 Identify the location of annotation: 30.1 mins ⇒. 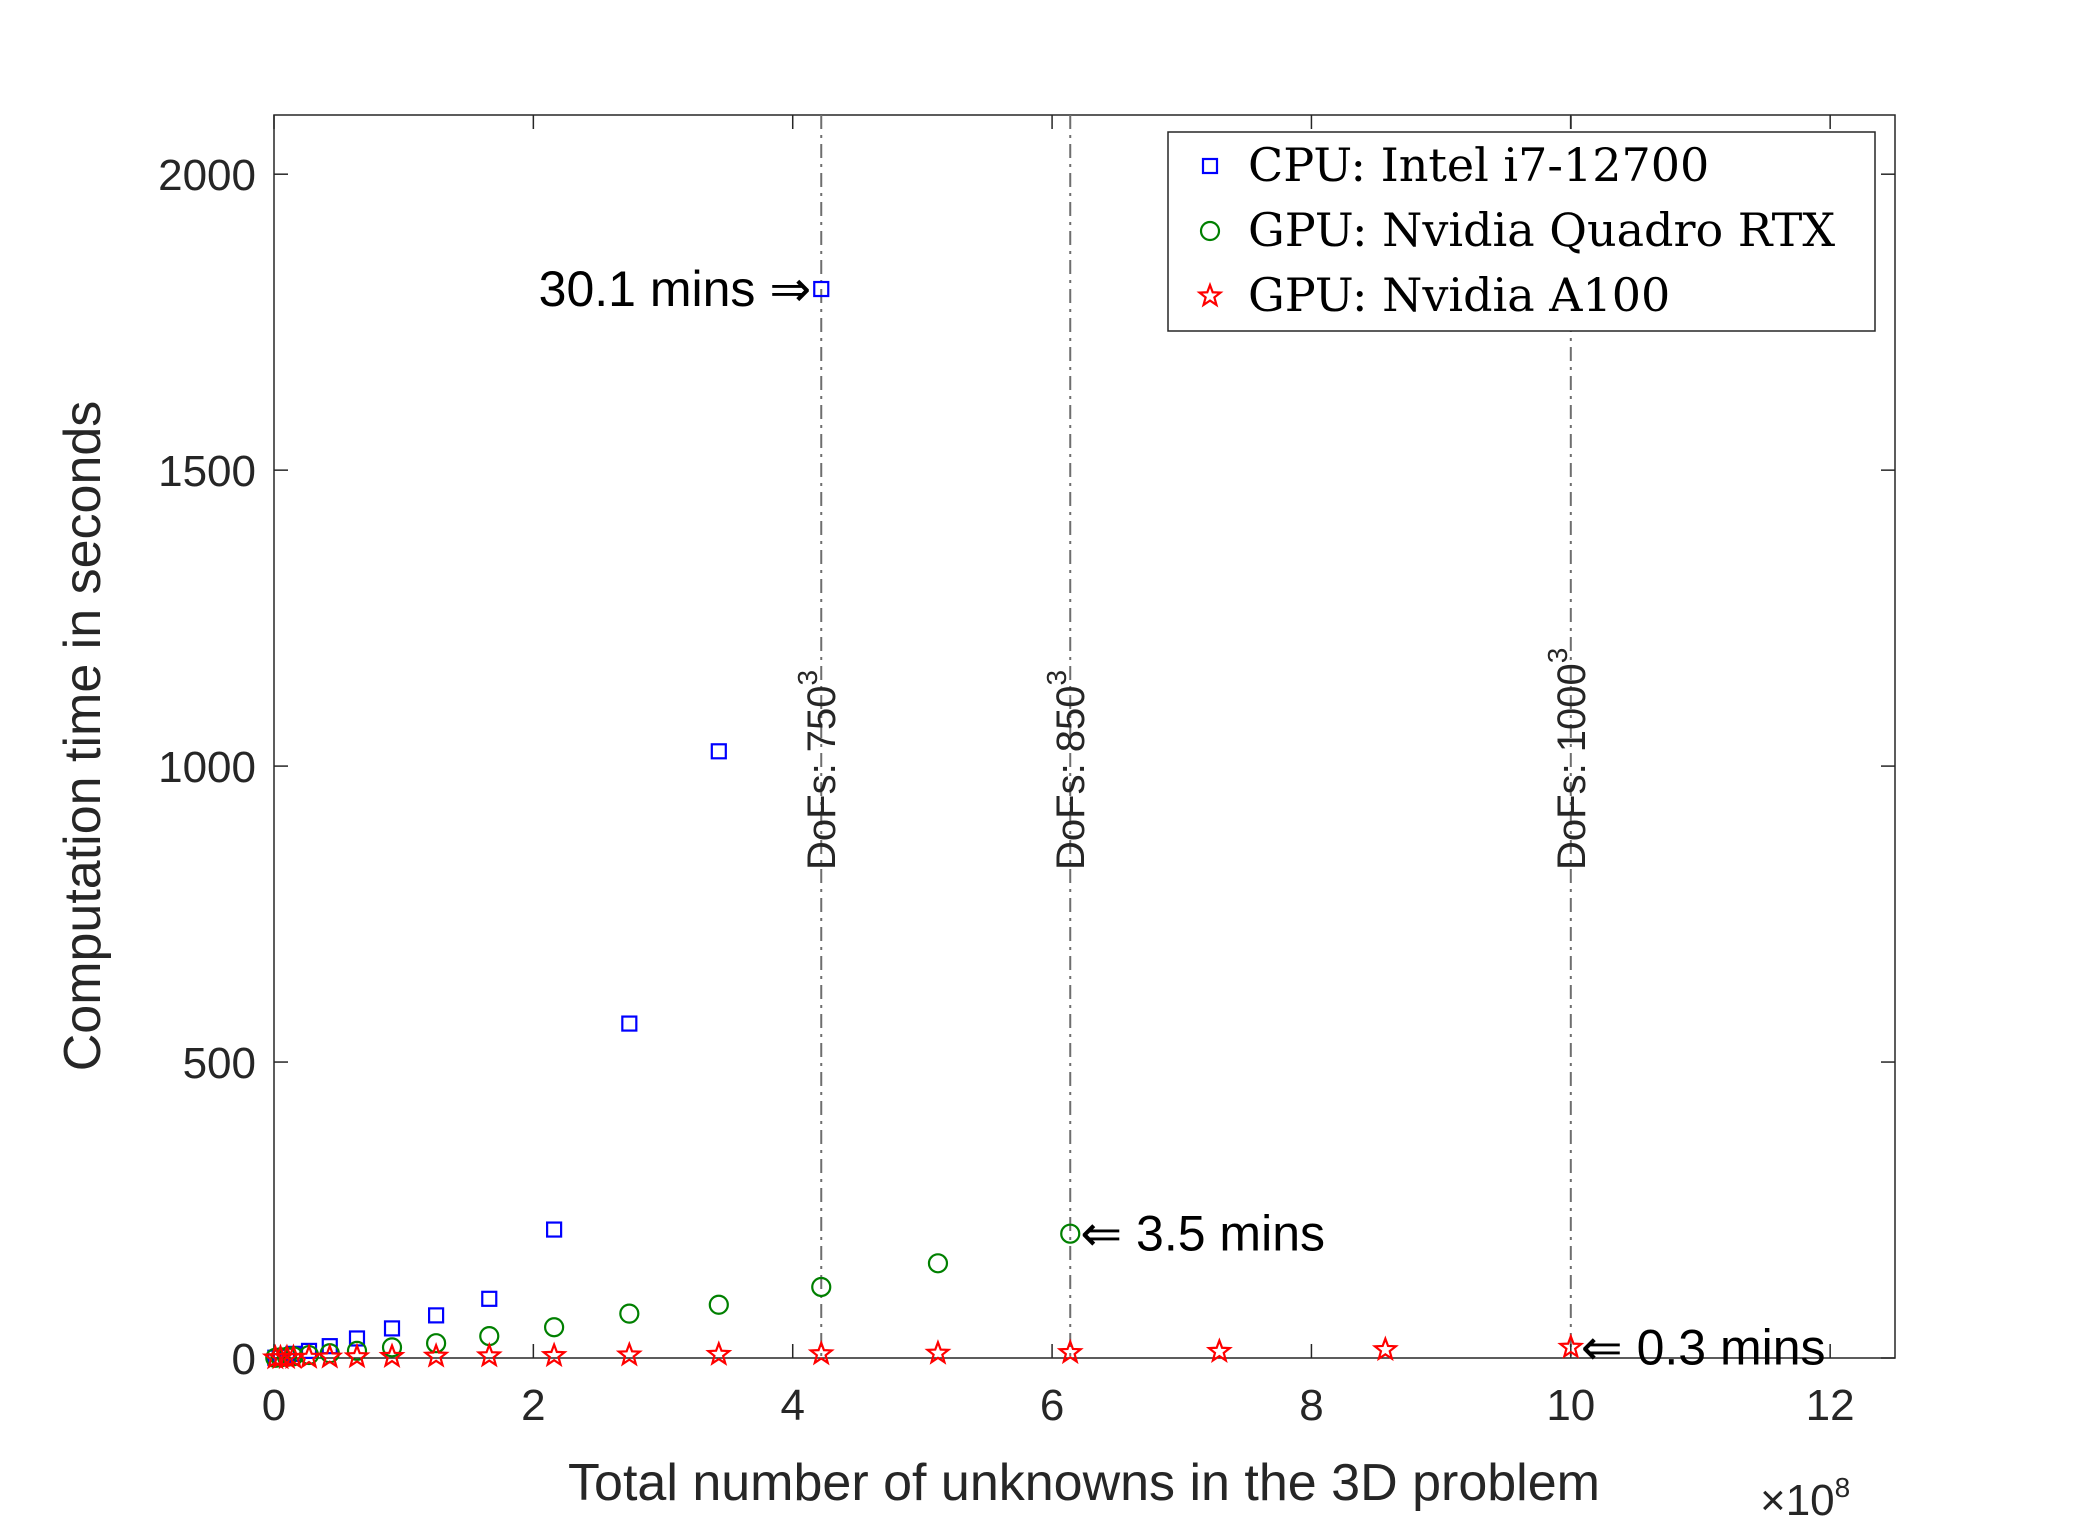
(675, 289).